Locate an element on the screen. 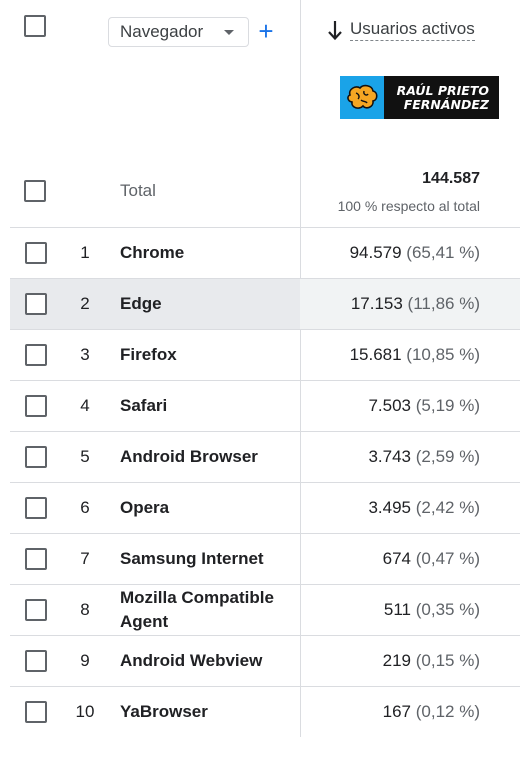 This screenshot has width=520, height=769. add-dimension-button: + is located at coordinates (266, 31).